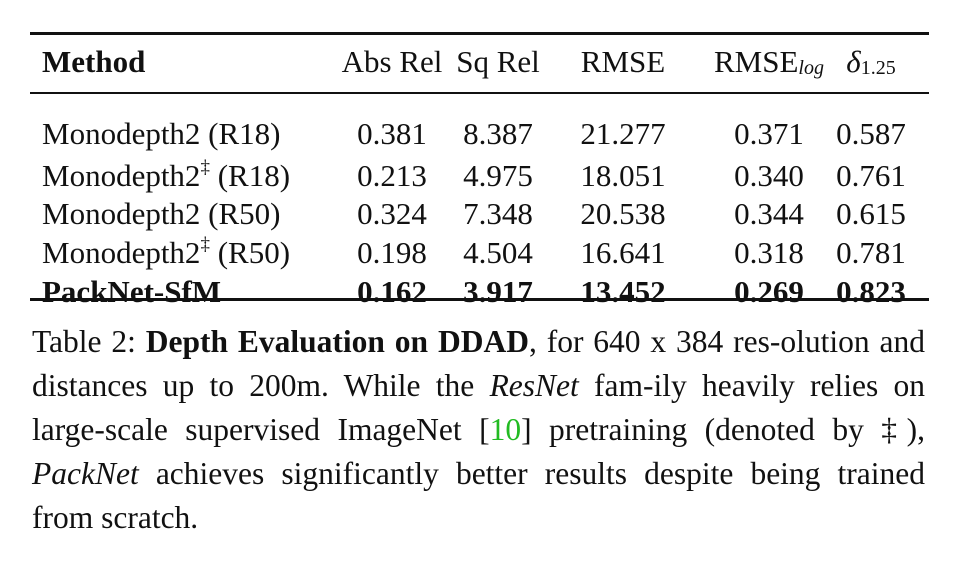  I want to click on table-top-rule, so click(479, 33).